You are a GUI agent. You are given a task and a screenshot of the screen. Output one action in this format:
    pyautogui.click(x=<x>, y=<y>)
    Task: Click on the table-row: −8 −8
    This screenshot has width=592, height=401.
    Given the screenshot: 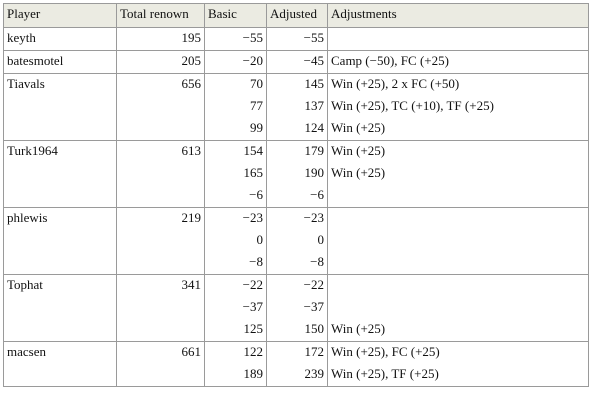 What is the action you would take?
    pyautogui.click(x=296, y=263)
    